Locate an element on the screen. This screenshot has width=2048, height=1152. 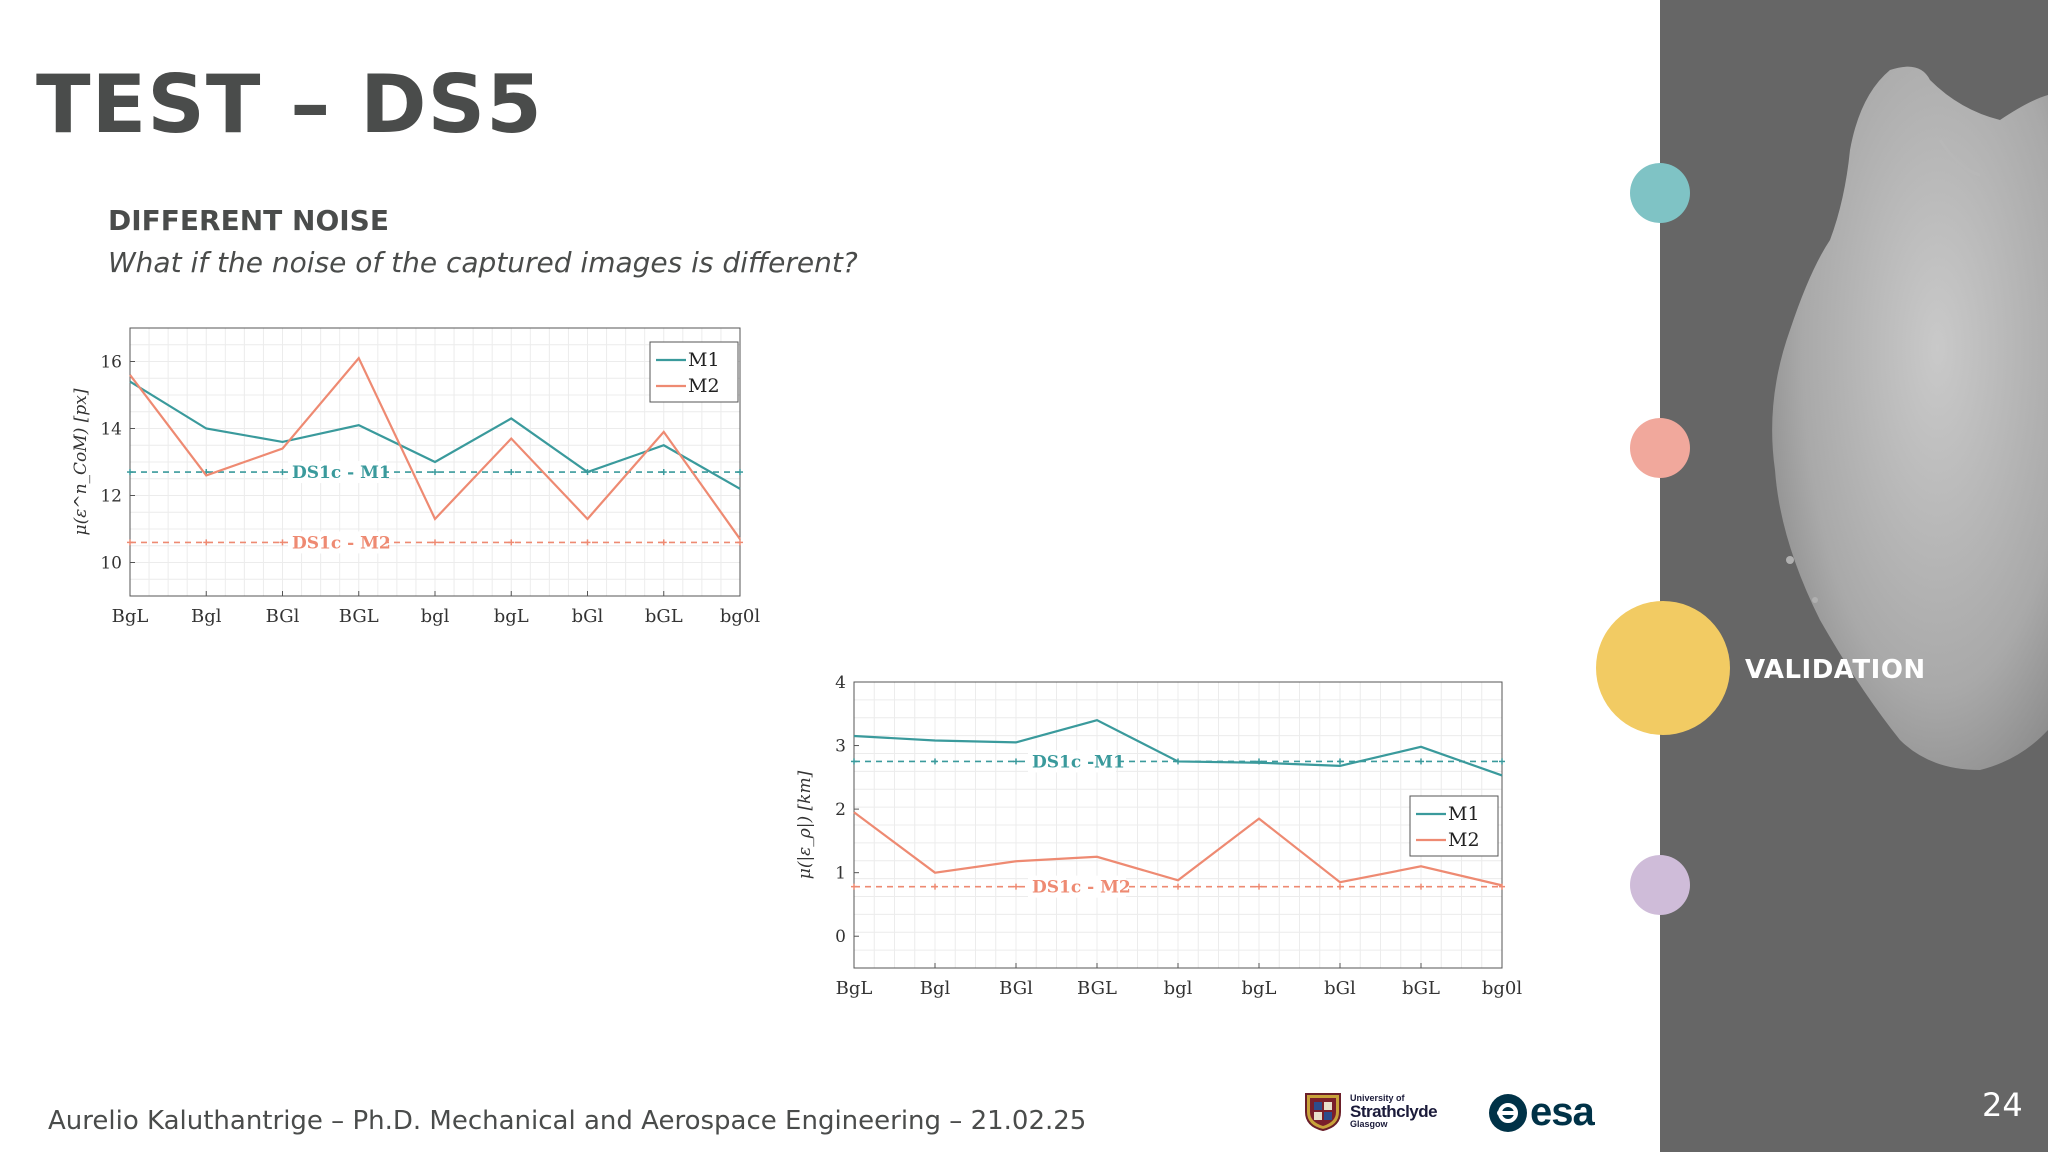
y-tick-label: 2 is located at coordinates (840, 810).